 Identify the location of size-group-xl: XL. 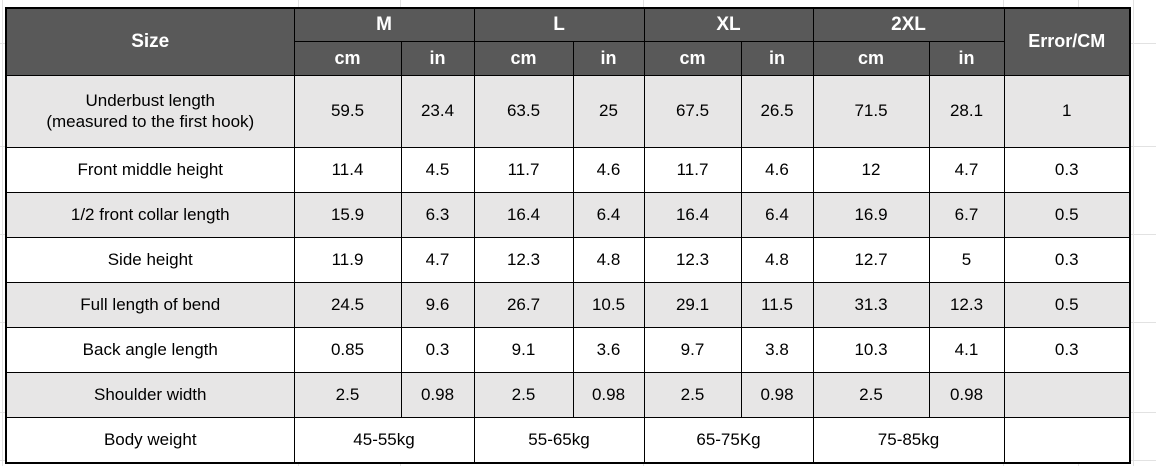
(728, 24).